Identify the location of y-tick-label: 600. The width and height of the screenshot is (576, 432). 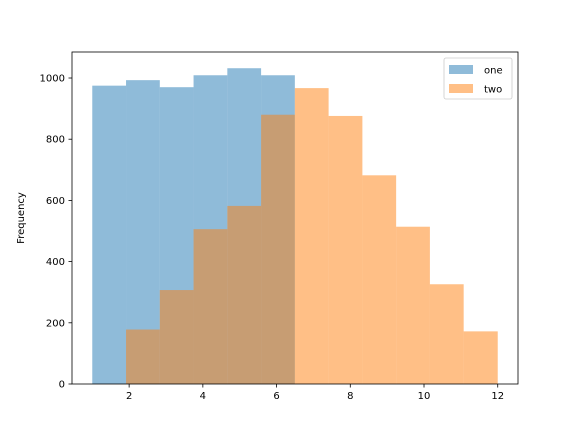
(55, 201).